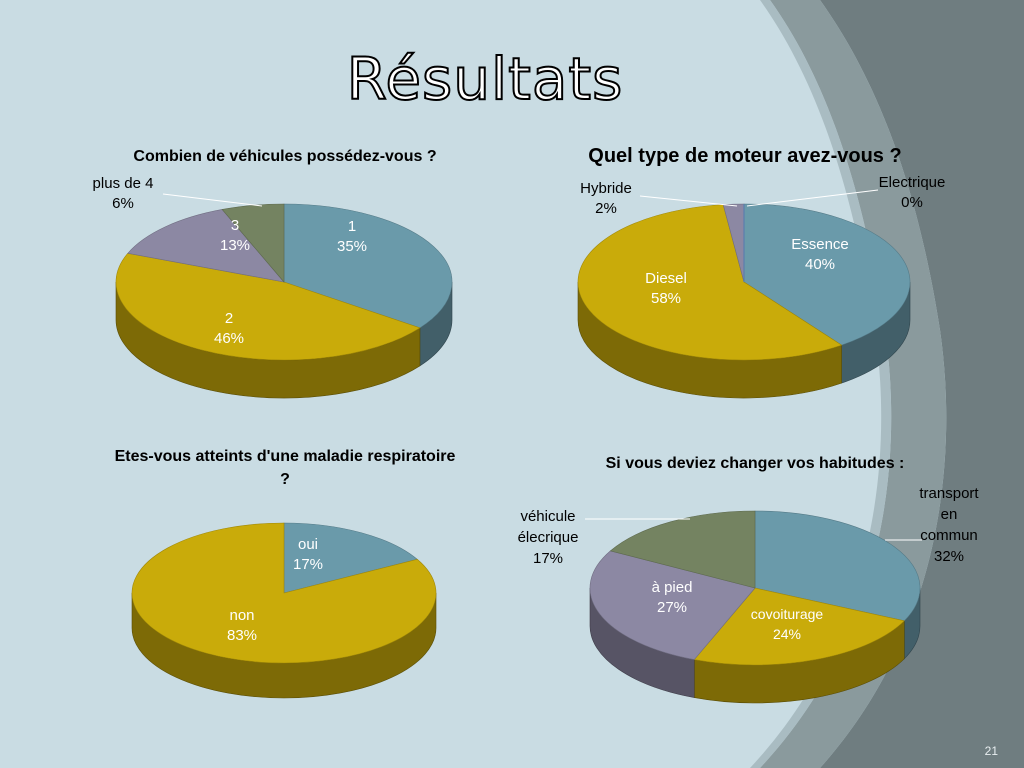 This screenshot has height=768, width=1024. Describe the element at coordinates (229, 338) in the screenshot. I see `slice-value-2: 46%` at that location.